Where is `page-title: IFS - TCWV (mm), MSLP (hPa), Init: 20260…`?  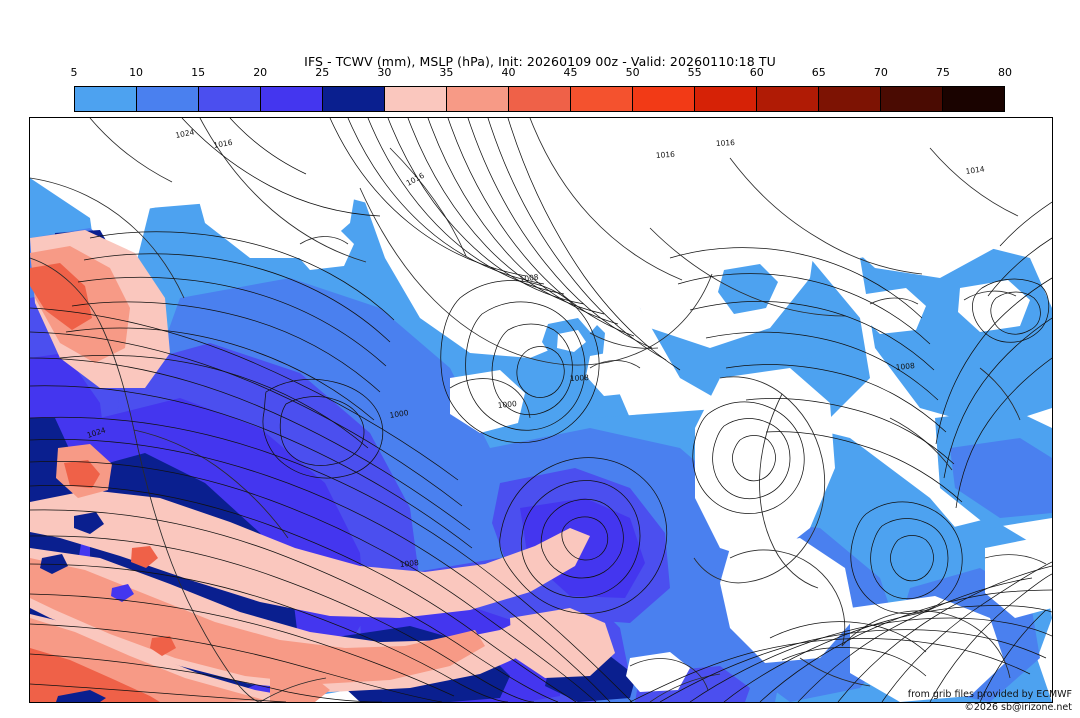 page-title: IFS - TCWV (mm), MSLP (hPa), Init: 20260… is located at coordinates (540, 61).